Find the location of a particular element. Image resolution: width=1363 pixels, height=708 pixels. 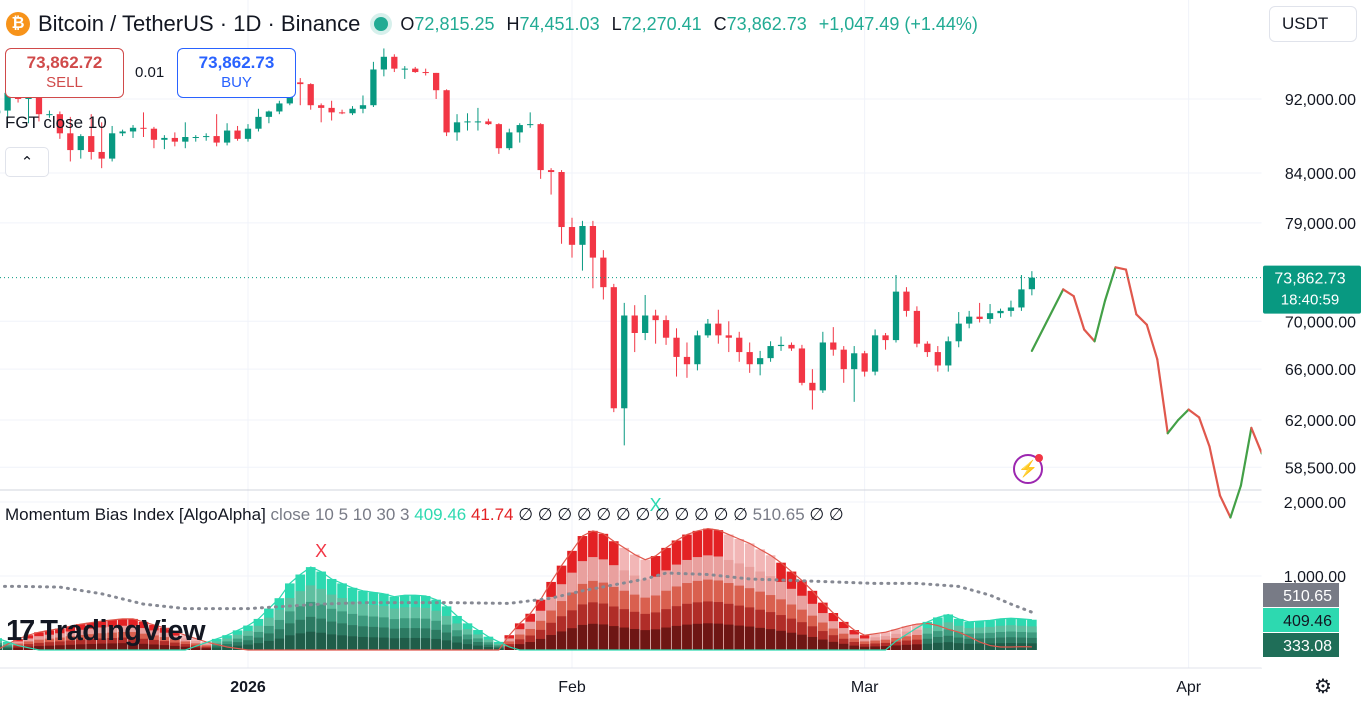

oscillator-value-tag-text: 333.08 is located at coordinates (1307, 646).